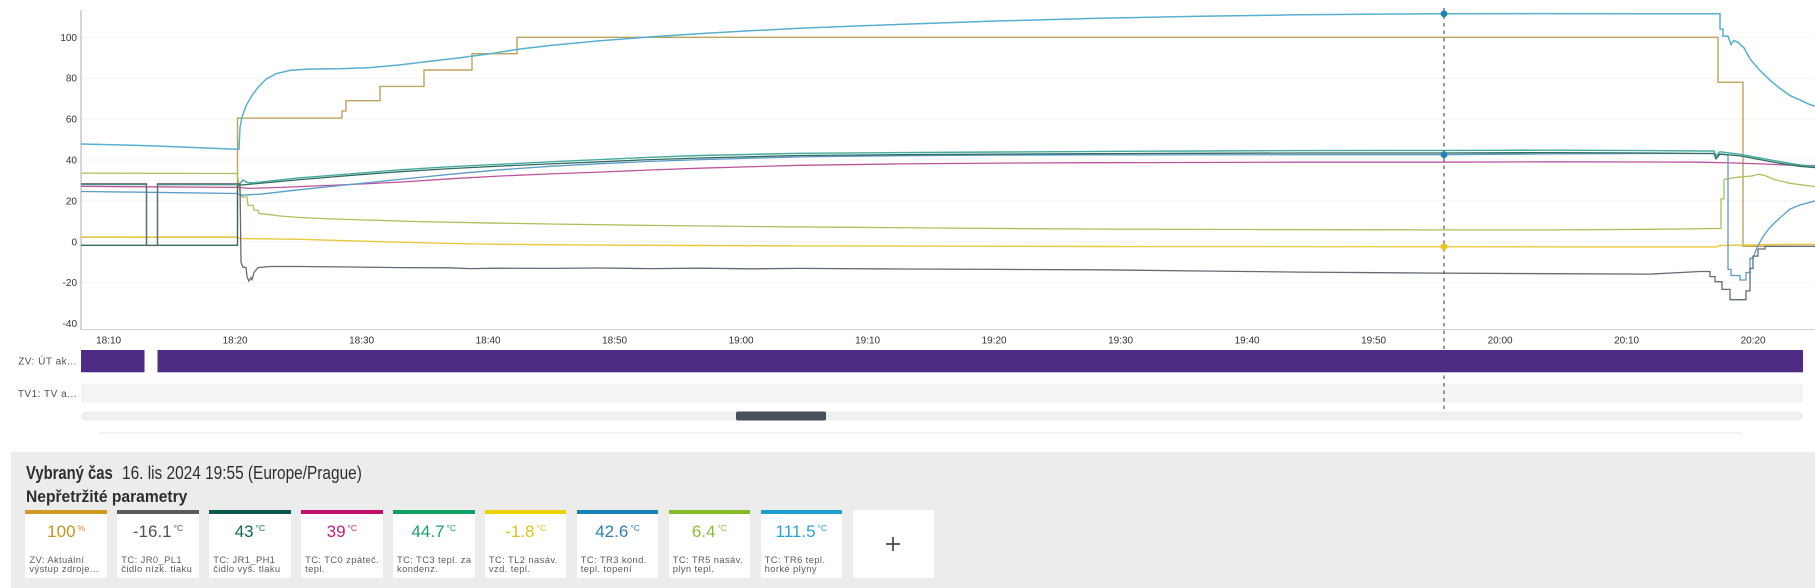  I want to click on svg-text:ZV: ÚT ak...: ZV, so click(47, 361).